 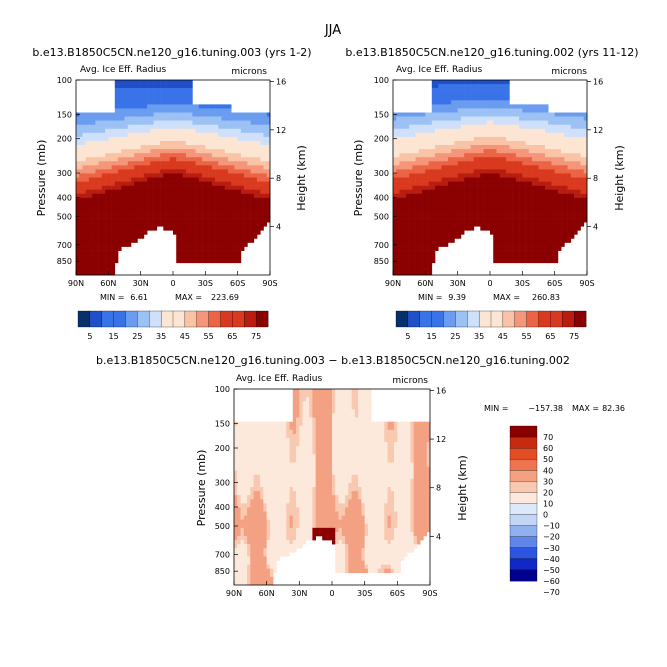 What do you see at coordinates (503, 336) in the screenshot?
I see `colorbar-label: 45` at bounding box center [503, 336].